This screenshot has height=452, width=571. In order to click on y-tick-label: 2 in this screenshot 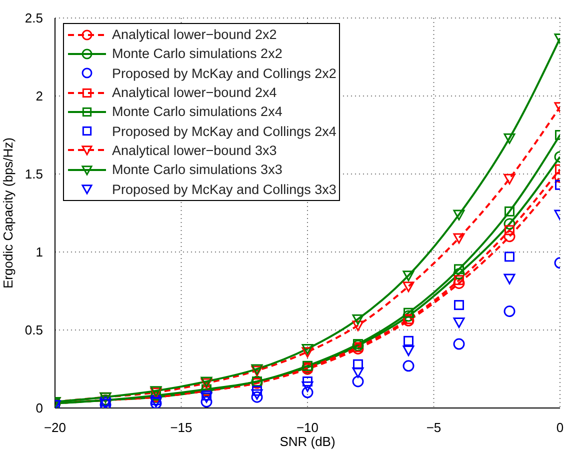, I will do `click(39, 96)`.